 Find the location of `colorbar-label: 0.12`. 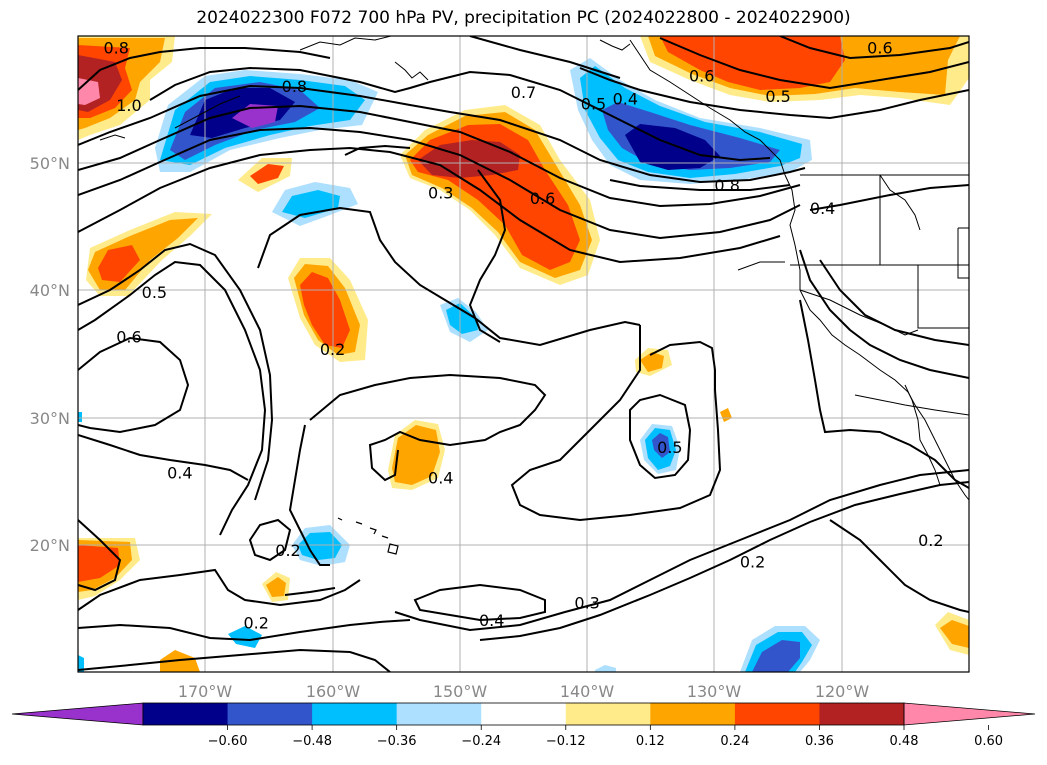

colorbar-label: 0.12 is located at coordinates (650, 741).